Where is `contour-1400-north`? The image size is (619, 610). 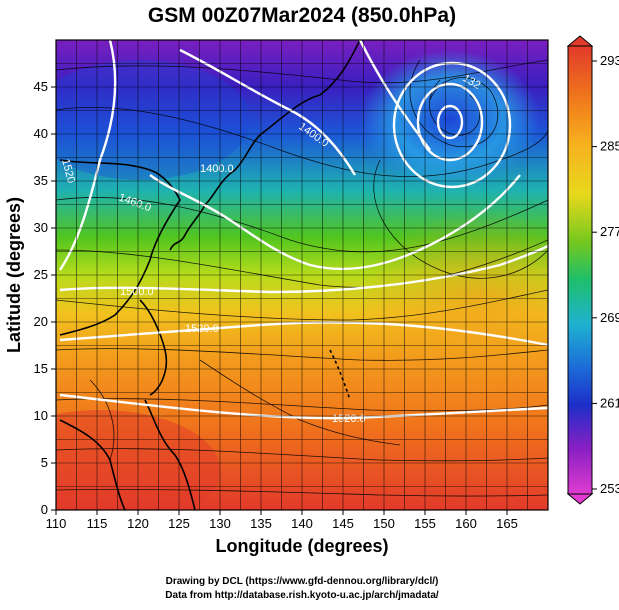
contour-1400-north is located at coordinates (268, 112).